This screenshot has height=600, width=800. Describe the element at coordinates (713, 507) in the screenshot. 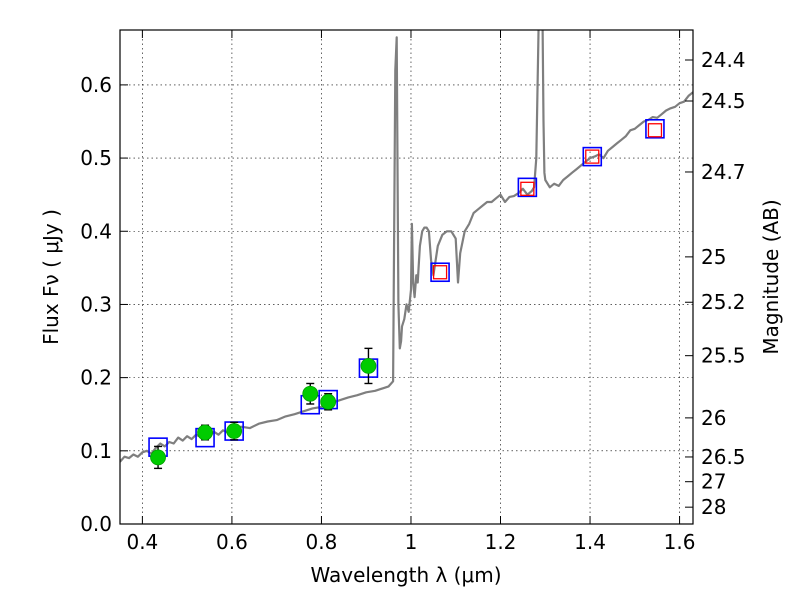

I see `right-tick-label: 28` at that location.